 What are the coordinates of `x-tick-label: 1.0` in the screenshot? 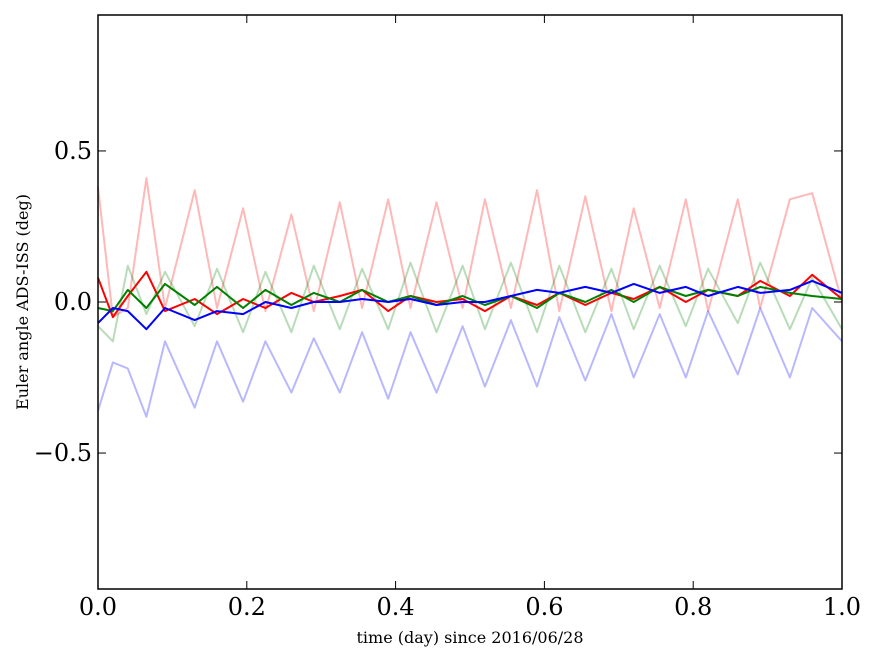 It's located at (842, 607).